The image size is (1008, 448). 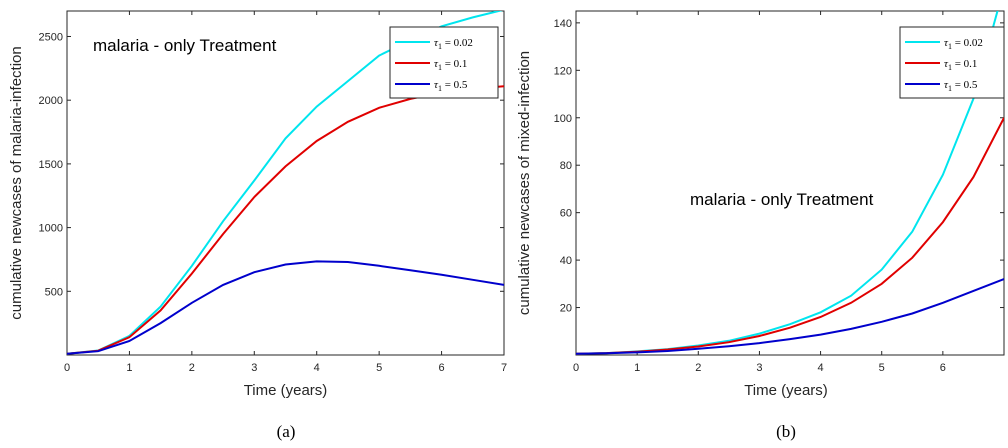 What do you see at coordinates (51, 37) in the screenshot?
I see `y-tick-label: 2500` at bounding box center [51, 37].